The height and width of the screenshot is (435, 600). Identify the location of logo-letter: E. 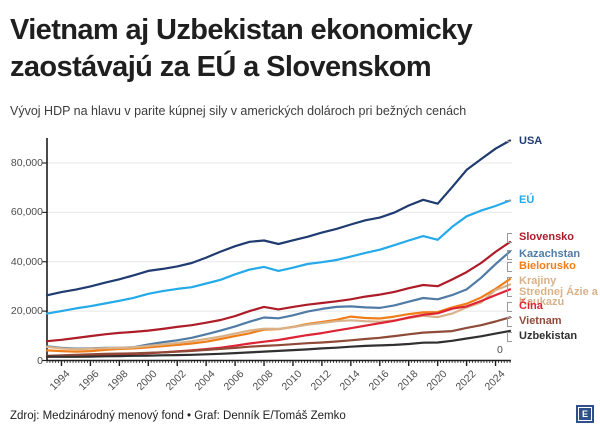
(585, 414).